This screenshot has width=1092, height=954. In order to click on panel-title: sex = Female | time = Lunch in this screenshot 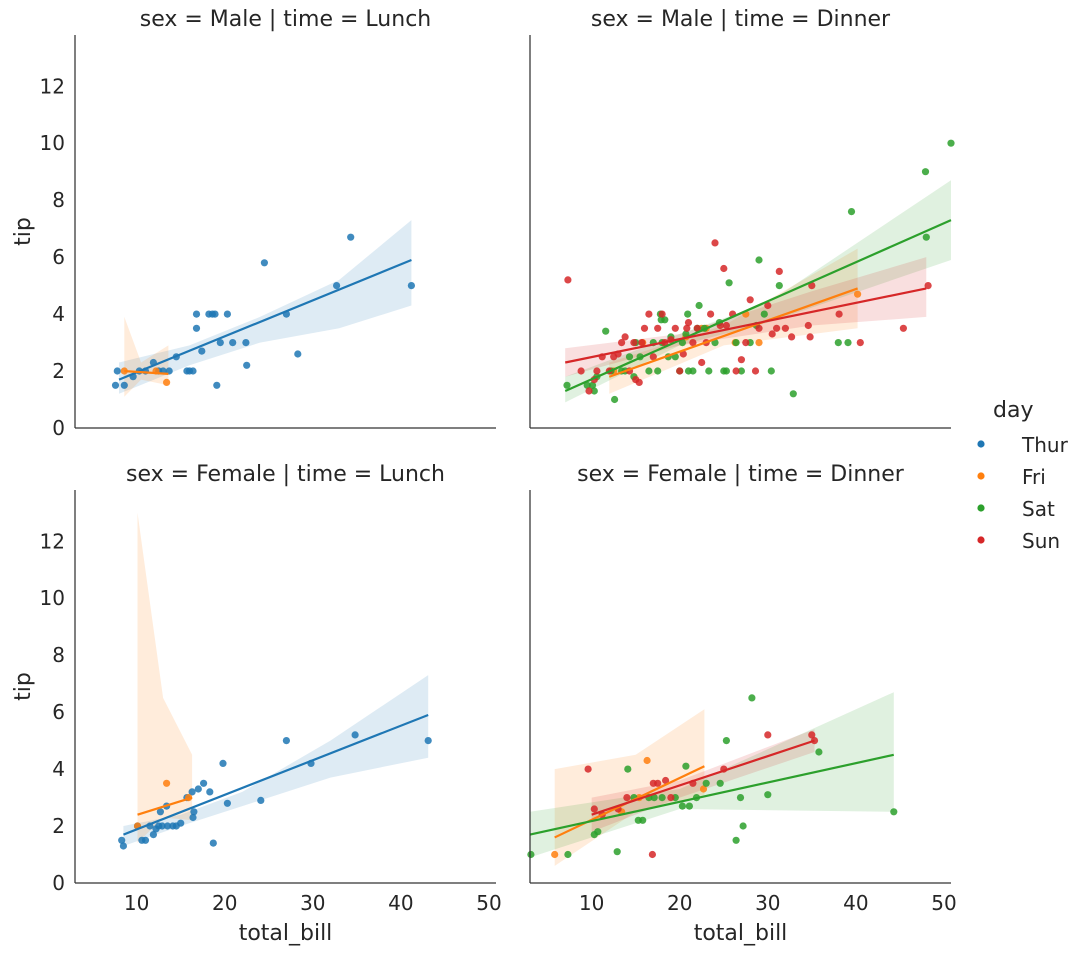, I will do `click(285, 474)`.